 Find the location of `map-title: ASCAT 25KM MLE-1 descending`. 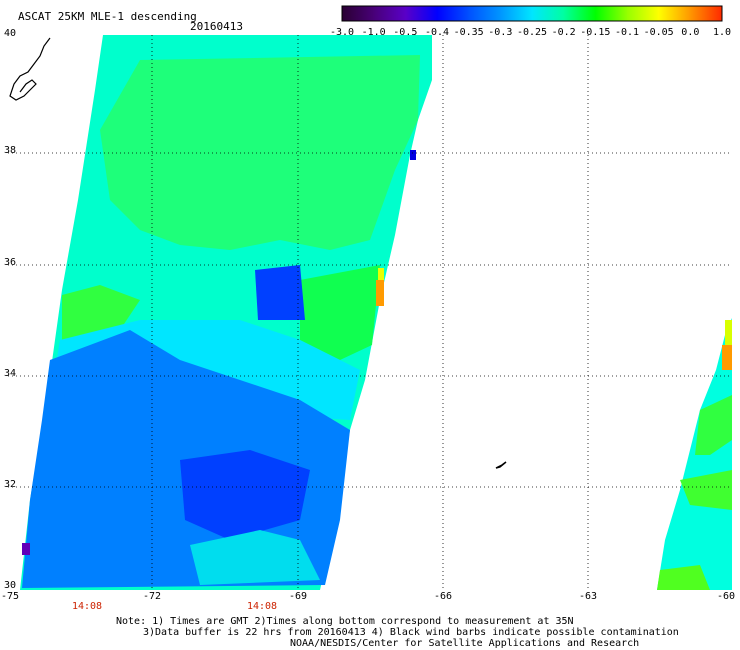

map-title: ASCAT 25KM MLE-1 descending is located at coordinates (107, 16).